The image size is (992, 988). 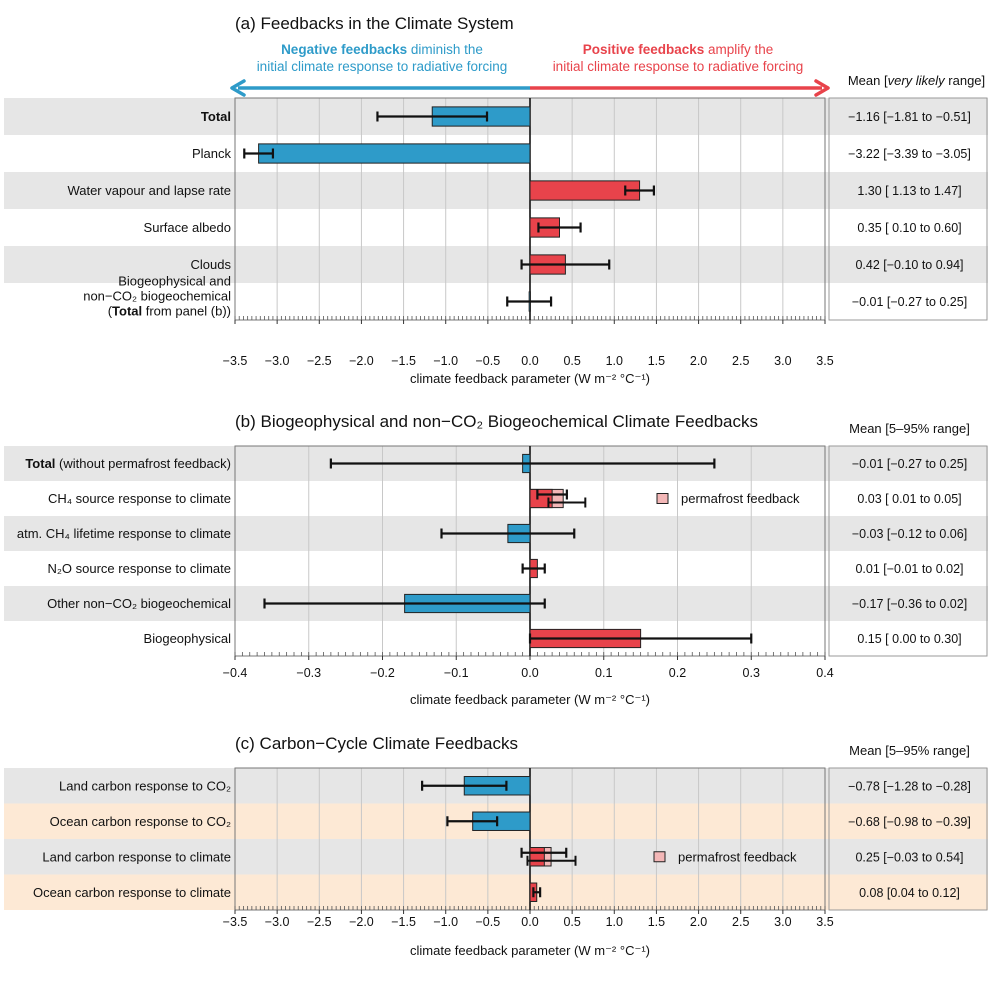 What do you see at coordinates (139, 568) in the screenshot?
I see `row-label: N₂O source response to climate` at bounding box center [139, 568].